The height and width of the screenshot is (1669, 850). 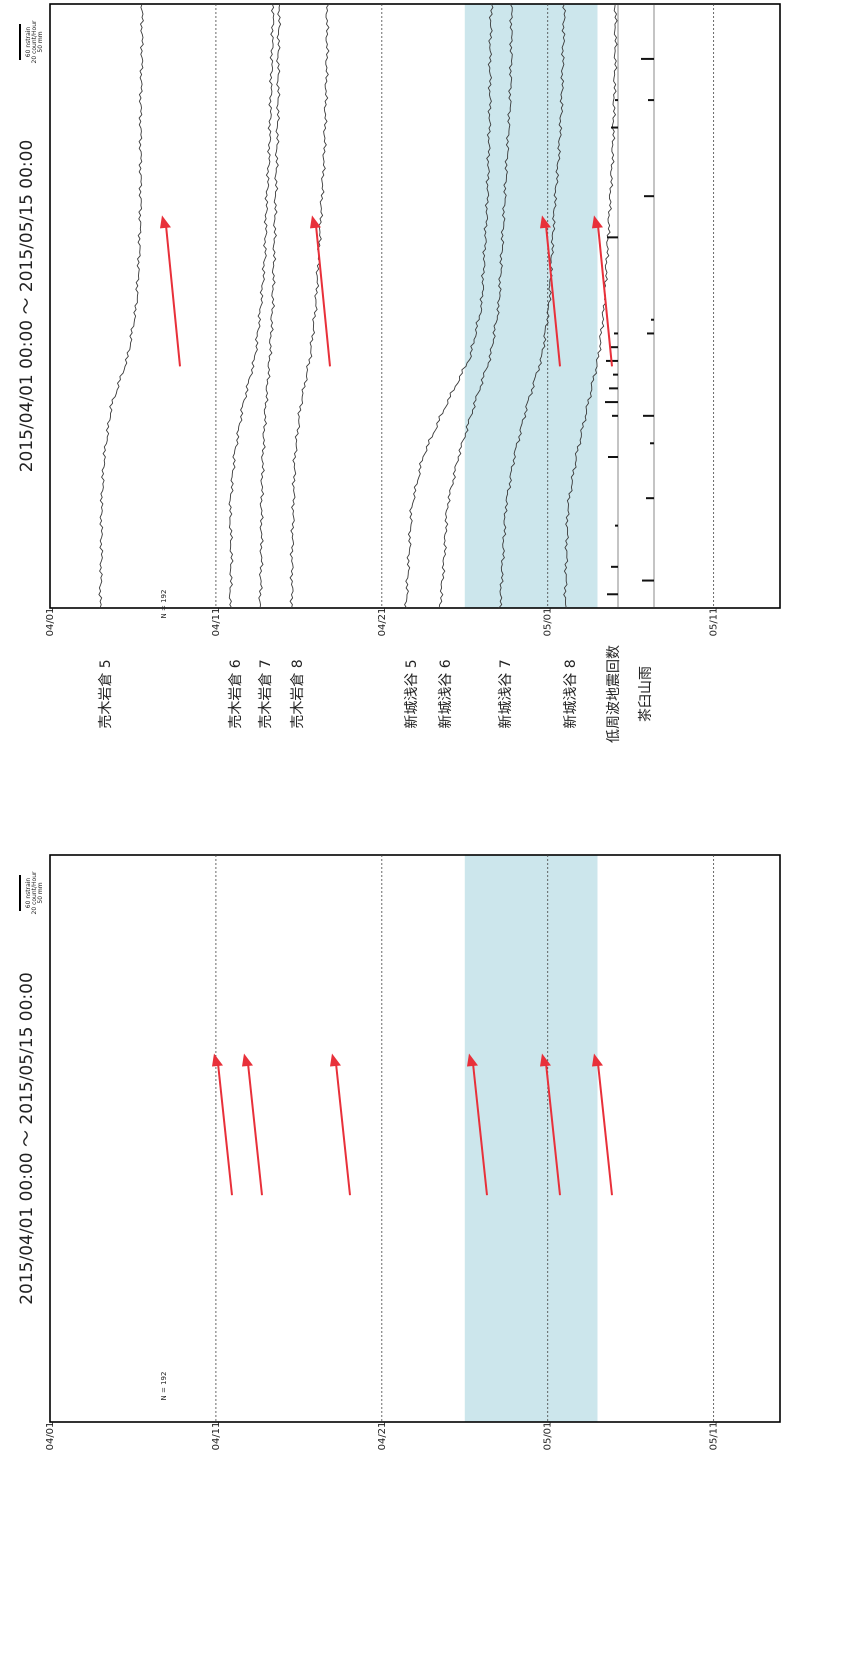 What do you see at coordinates (266, 693) in the screenshot?
I see `series-label: 売木岩倉 7` at bounding box center [266, 693].